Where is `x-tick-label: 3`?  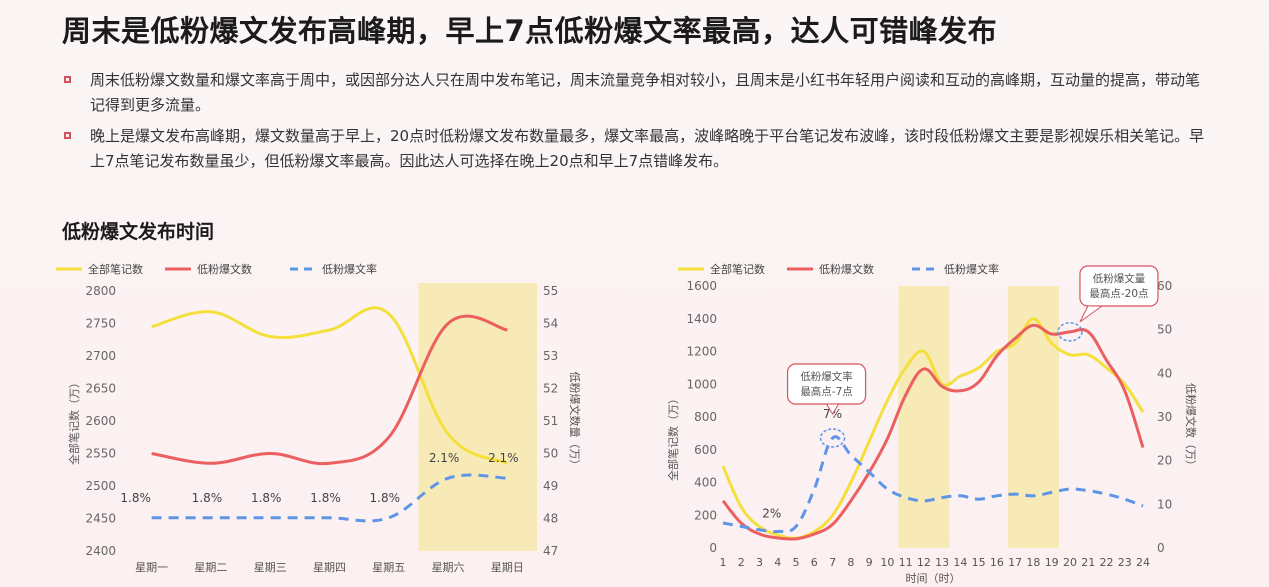
x-tick-label: 3 is located at coordinates (759, 562).